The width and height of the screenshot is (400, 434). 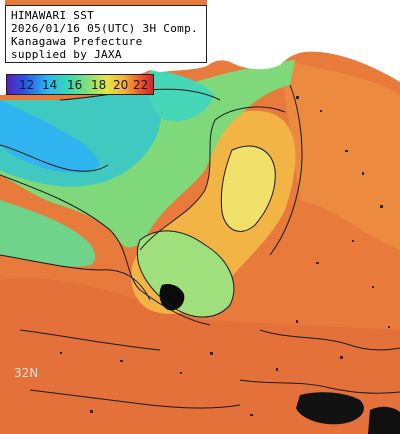 I want to click on color-legend: 12 14 16 18 20 22, so click(x=80, y=84).